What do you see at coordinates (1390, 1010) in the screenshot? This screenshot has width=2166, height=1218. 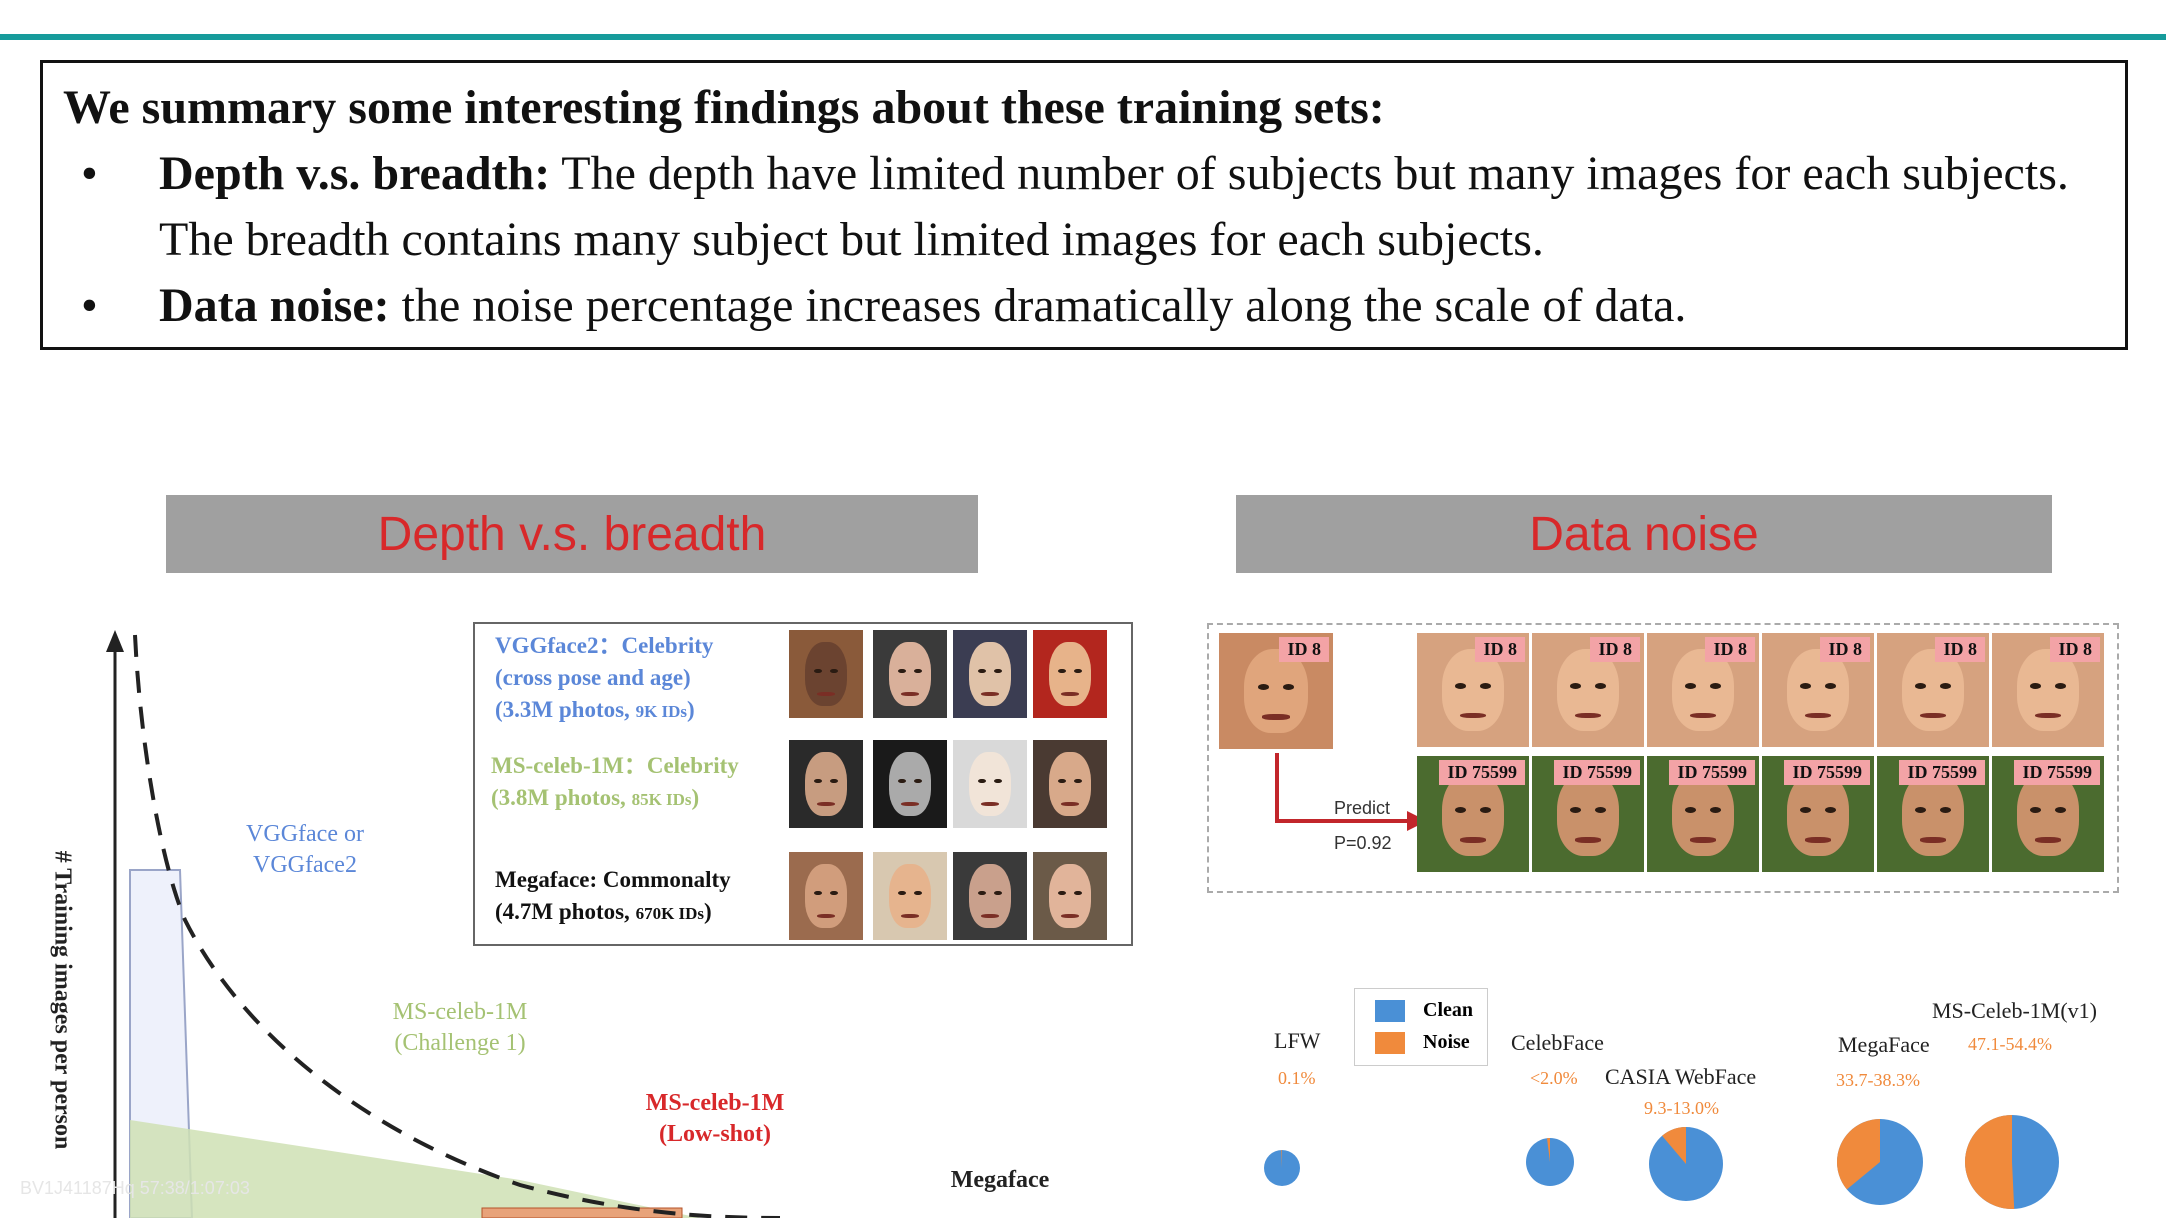 I see `clean-swatch` at bounding box center [1390, 1010].